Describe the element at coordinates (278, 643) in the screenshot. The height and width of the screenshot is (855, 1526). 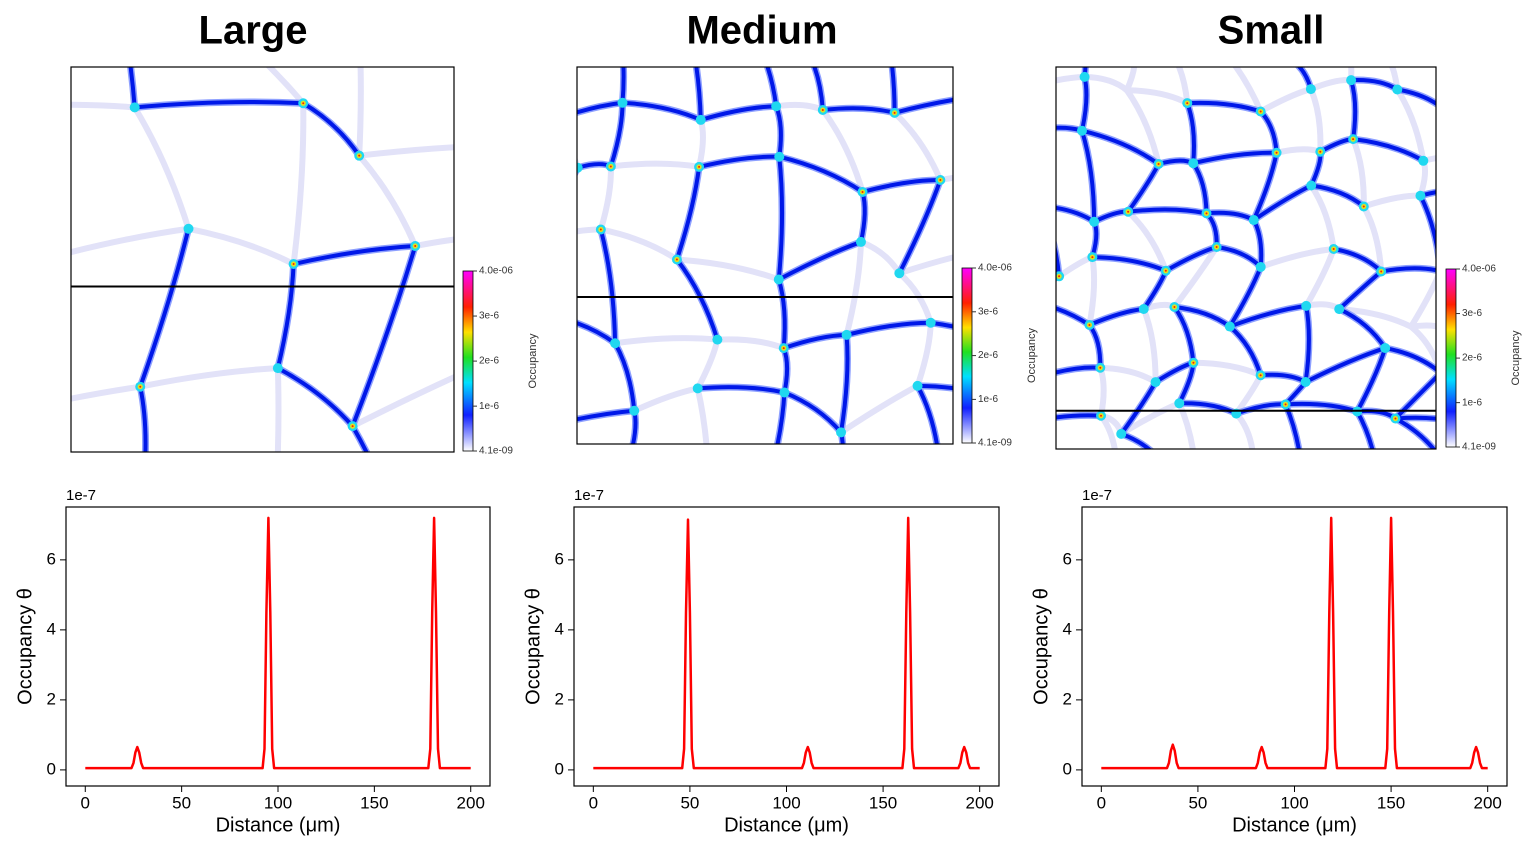
I see `data-line` at that location.